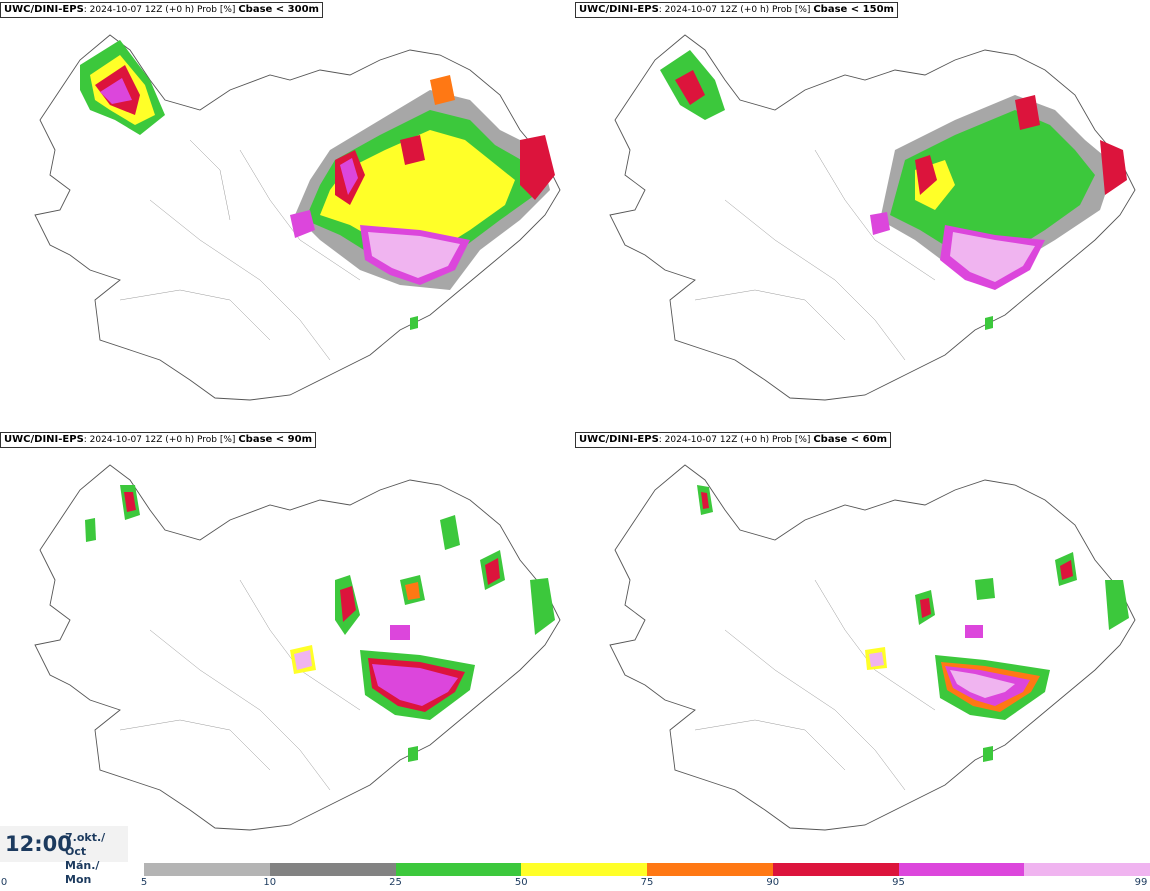  I want to click on valid-date: 7.okt./ Oct Mán./ Mon, so click(96, 859).